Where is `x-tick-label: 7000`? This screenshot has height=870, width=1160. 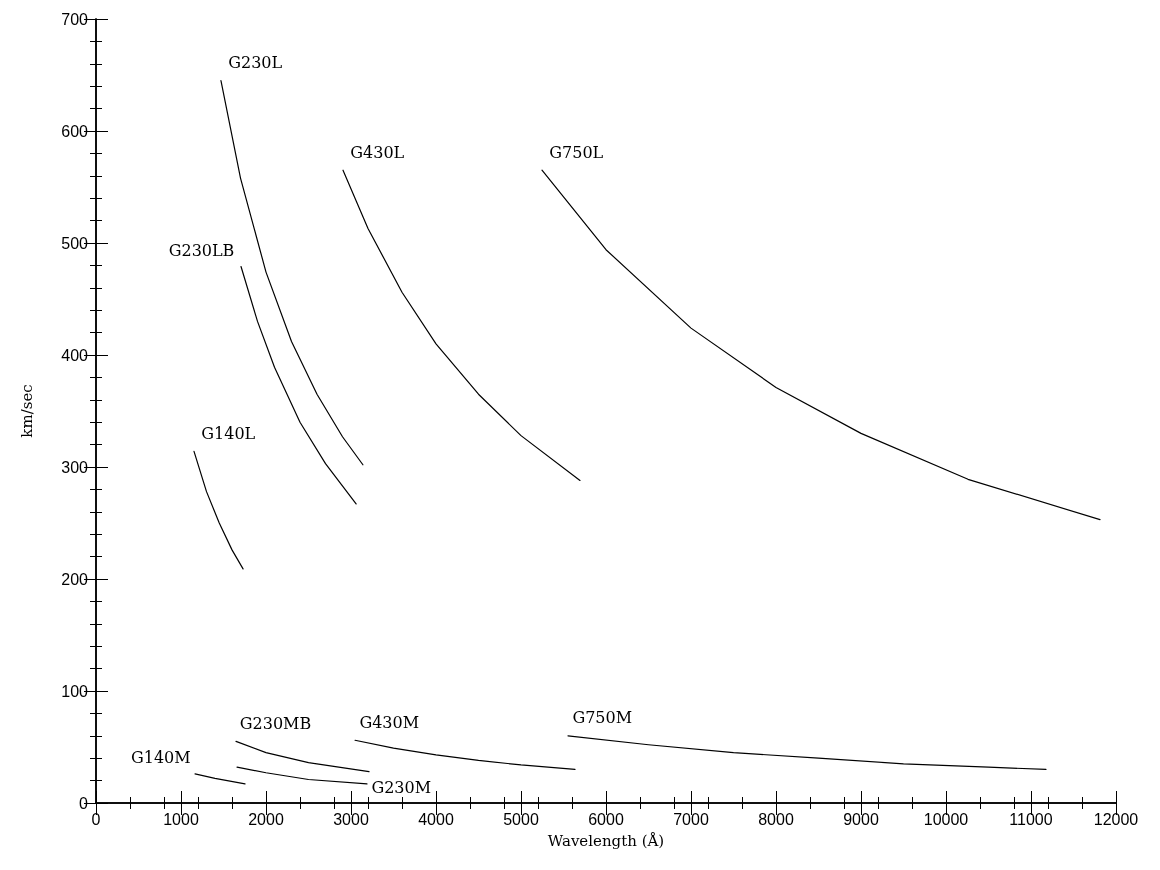
x-tick-label: 7000 is located at coordinates (691, 819).